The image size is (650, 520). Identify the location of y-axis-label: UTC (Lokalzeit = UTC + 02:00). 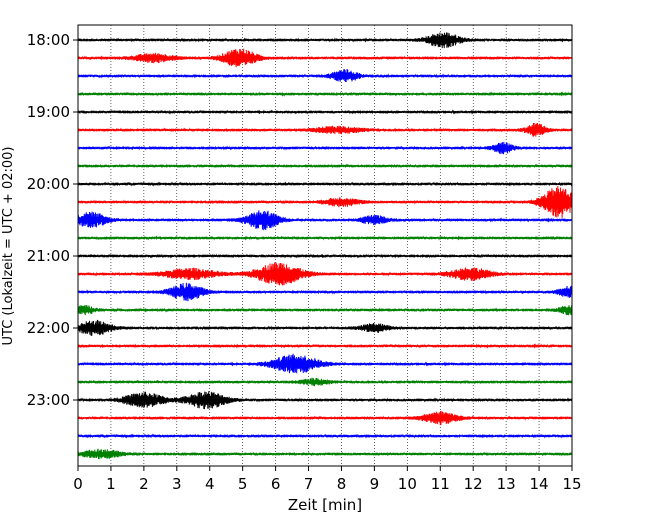
(8, 246).